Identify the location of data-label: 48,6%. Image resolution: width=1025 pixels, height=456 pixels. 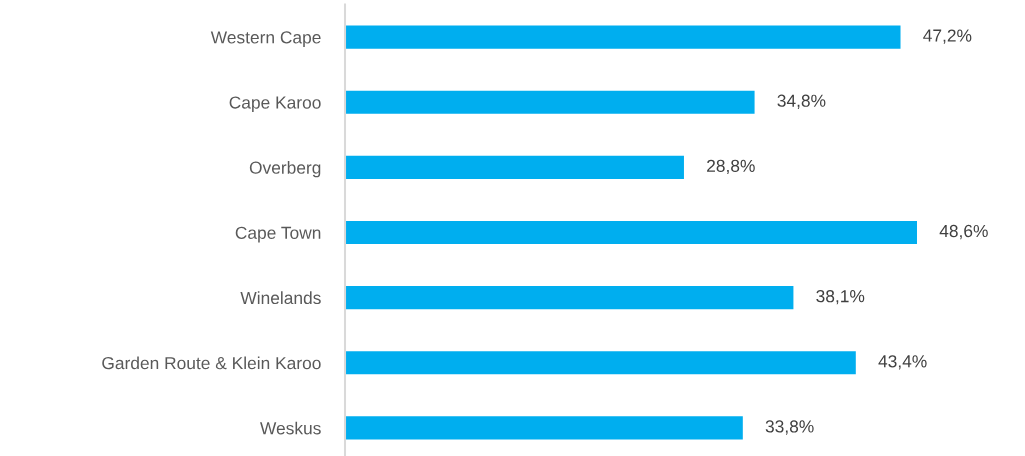
(963, 232).